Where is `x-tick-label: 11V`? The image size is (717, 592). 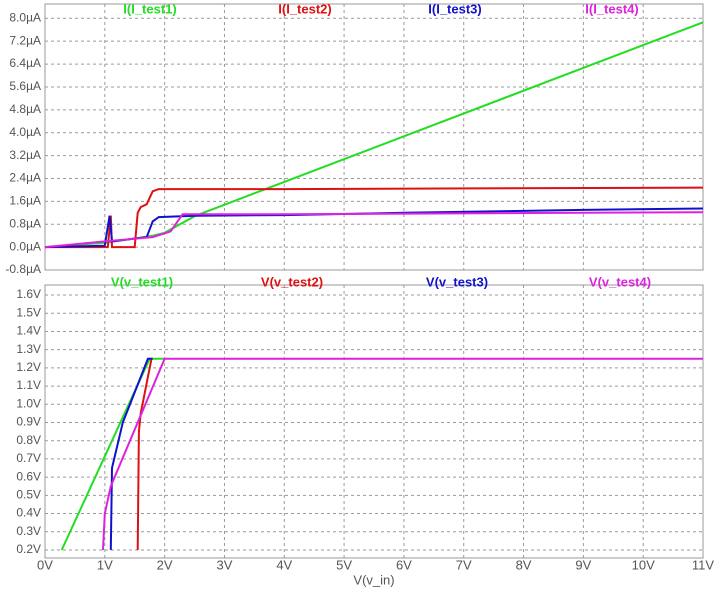 x-tick-label: 11V is located at coordinates (703, 564).